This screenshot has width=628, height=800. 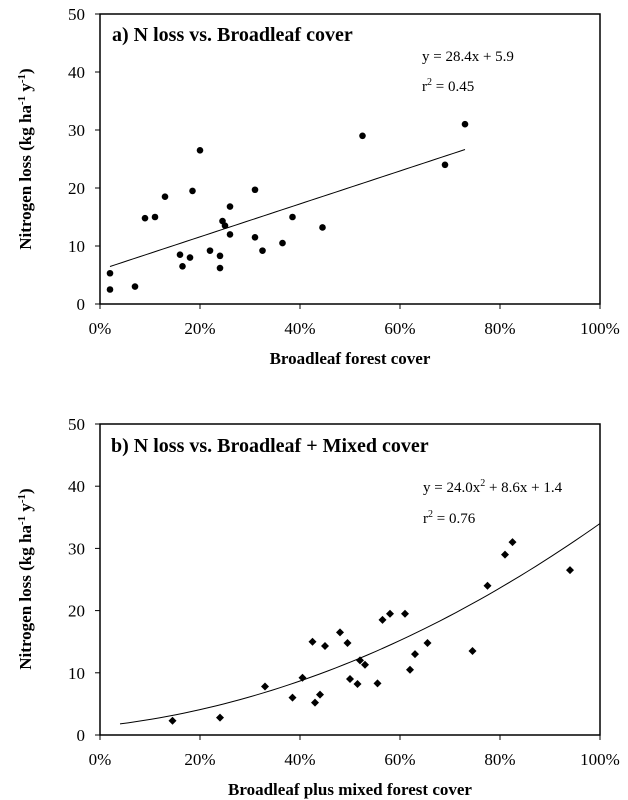 I want to click on chart-a-ytick-label: 50, so click(x=76, y=14).